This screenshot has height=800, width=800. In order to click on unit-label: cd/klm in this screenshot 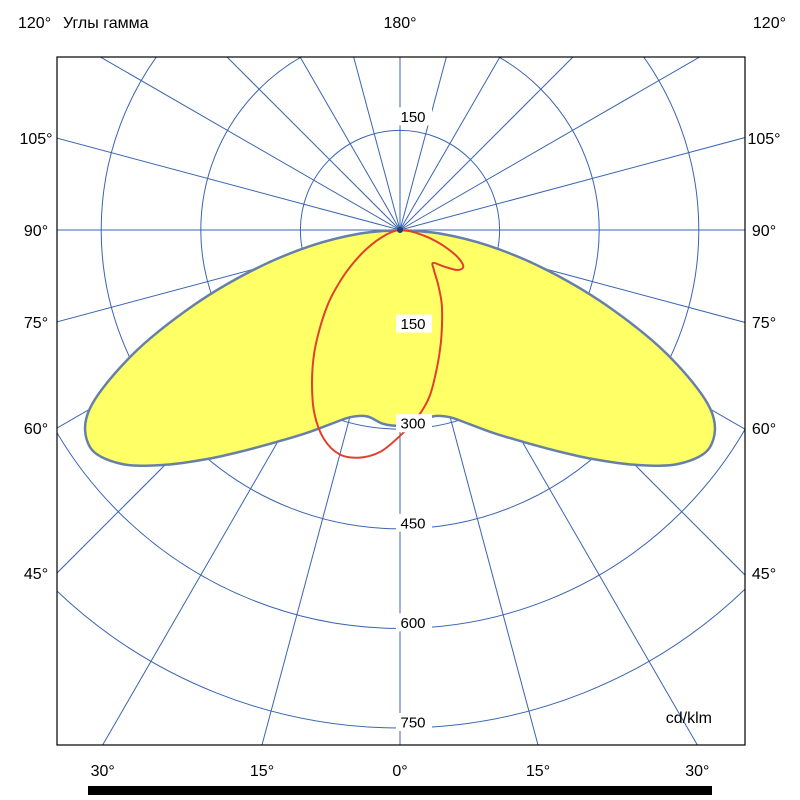, I will do `click(688, 718)`.